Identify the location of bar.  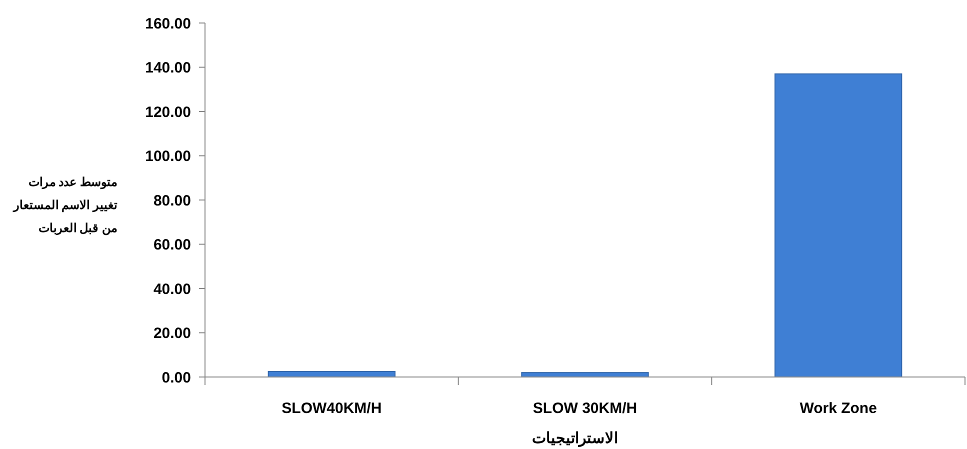
(838, 225).